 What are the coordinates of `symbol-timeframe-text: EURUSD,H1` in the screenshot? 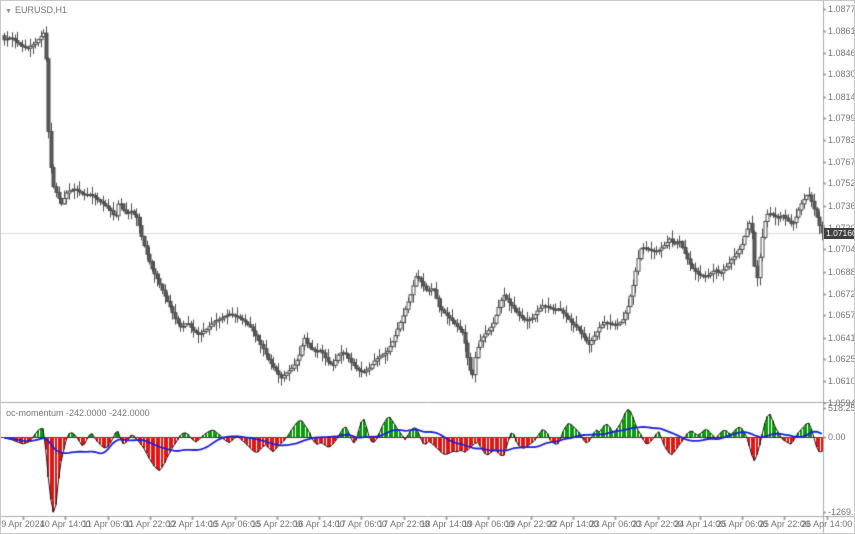 It's located at (40, 10).